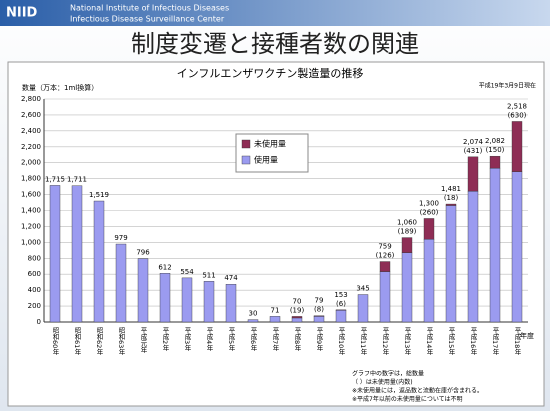 The width and height of the screenshot is (550, 415). I want to click on note: グラフ中の数字は，総数量, so click(388, 374).